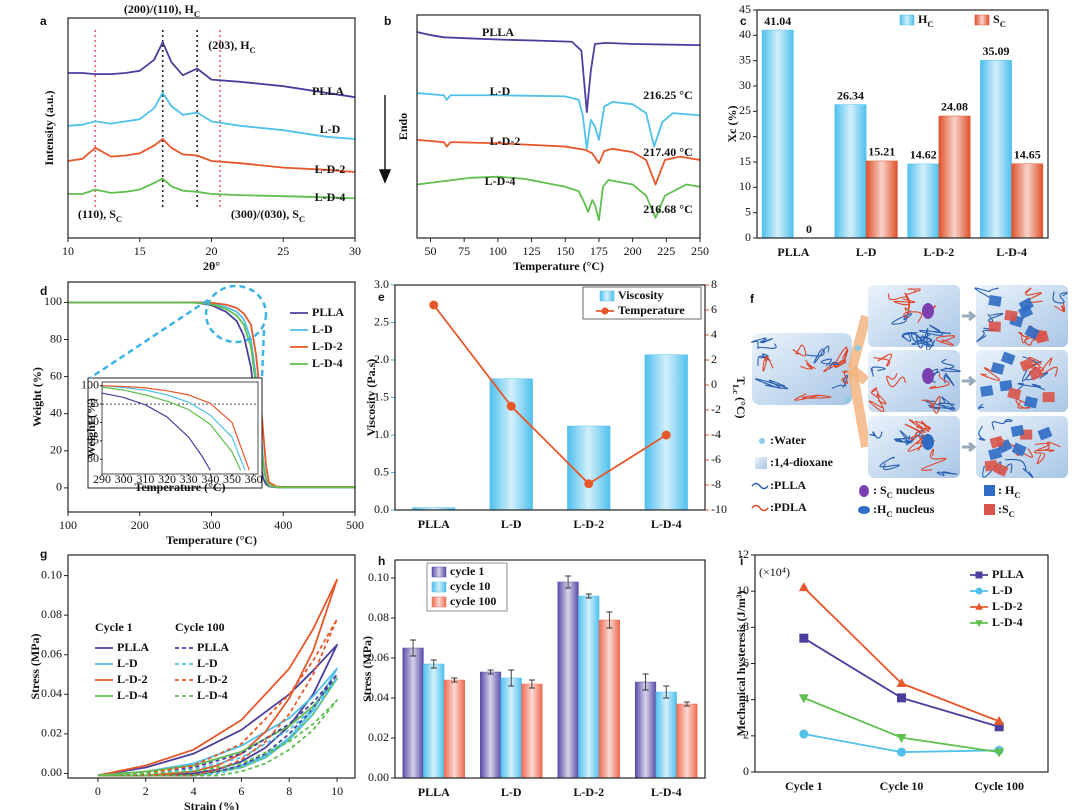  I want to click on y-tick-label: 20, so click(745, 135).